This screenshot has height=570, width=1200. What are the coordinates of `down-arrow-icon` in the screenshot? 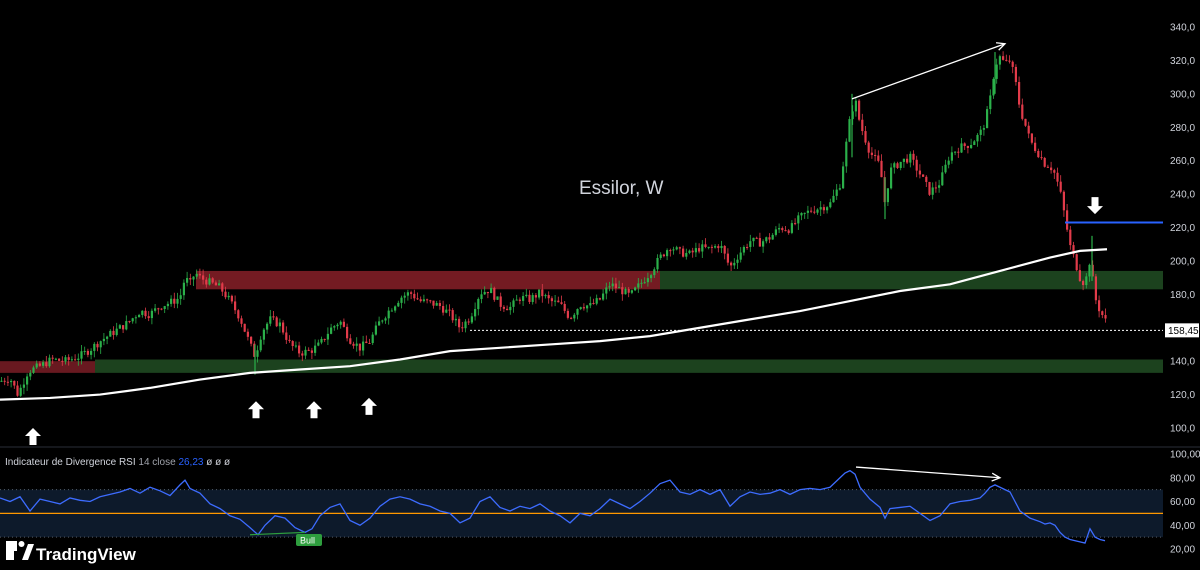 It's located at (1095, 206).